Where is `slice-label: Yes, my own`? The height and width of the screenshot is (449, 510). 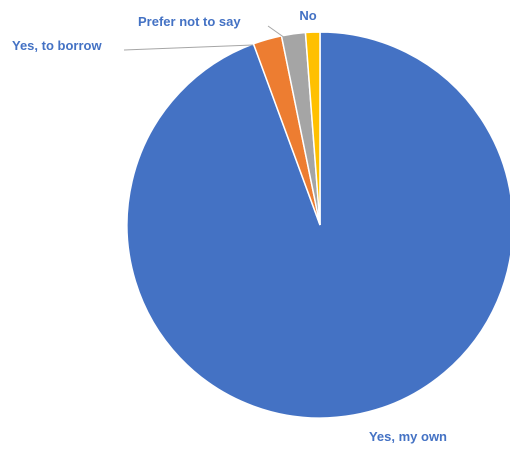 slice-label: Yes, my own is located at coordinates (408, 436).